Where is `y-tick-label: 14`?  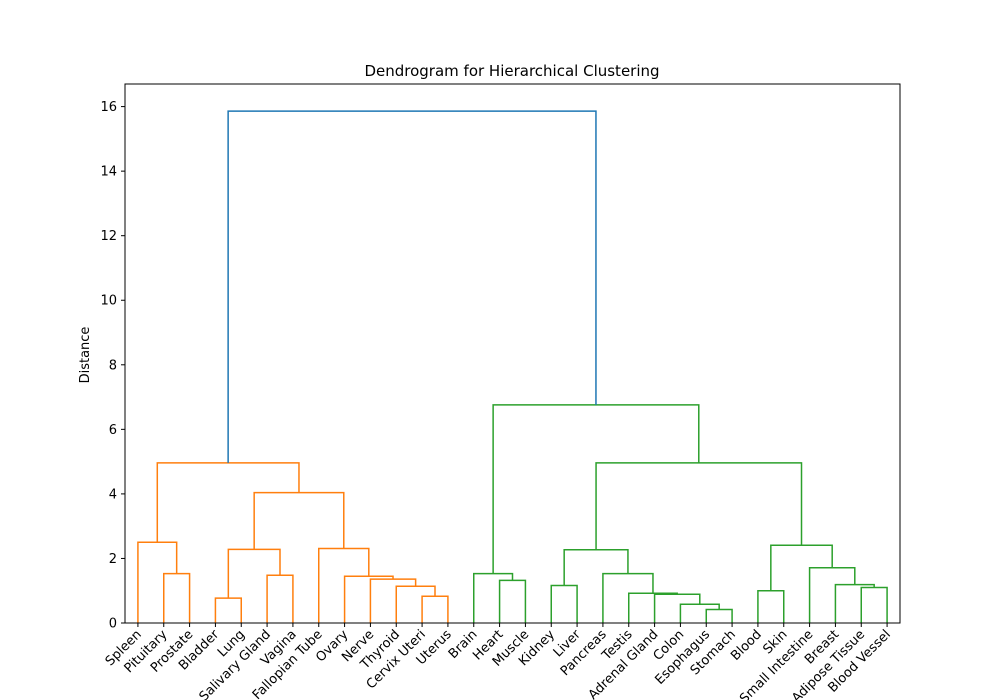
y-tick-label: 14 is located at coordinates (108, 172).